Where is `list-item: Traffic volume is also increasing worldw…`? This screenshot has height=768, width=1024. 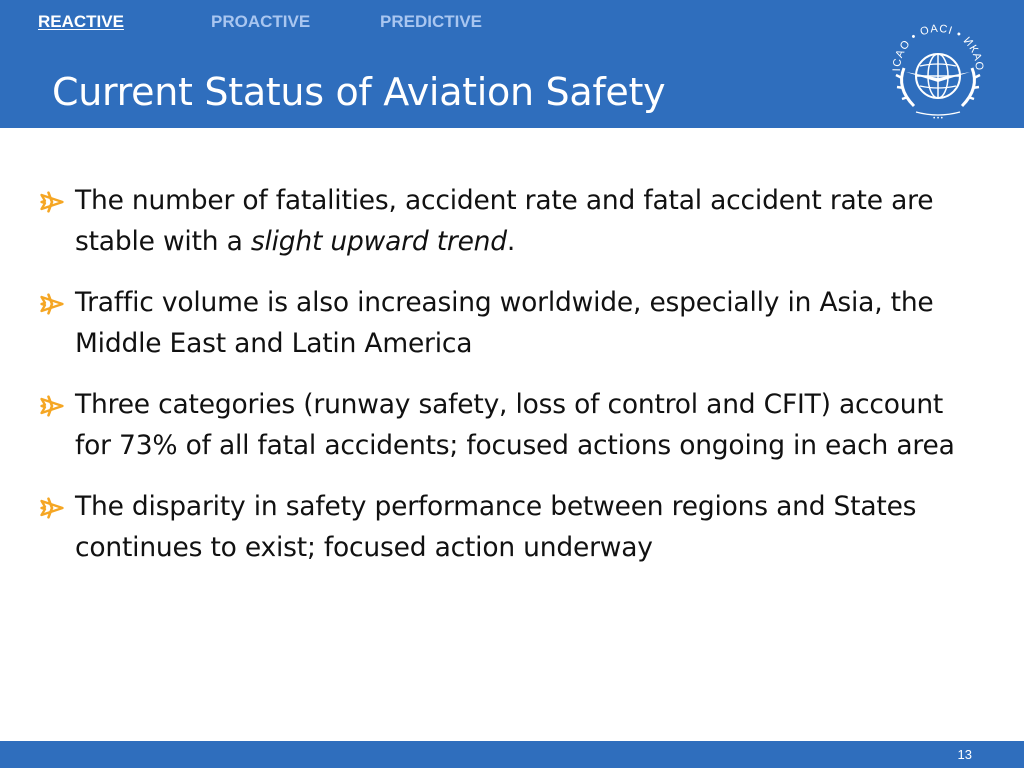 list-item: Traffic volume is also increasing worldw… is located at coordinates (508, 323).